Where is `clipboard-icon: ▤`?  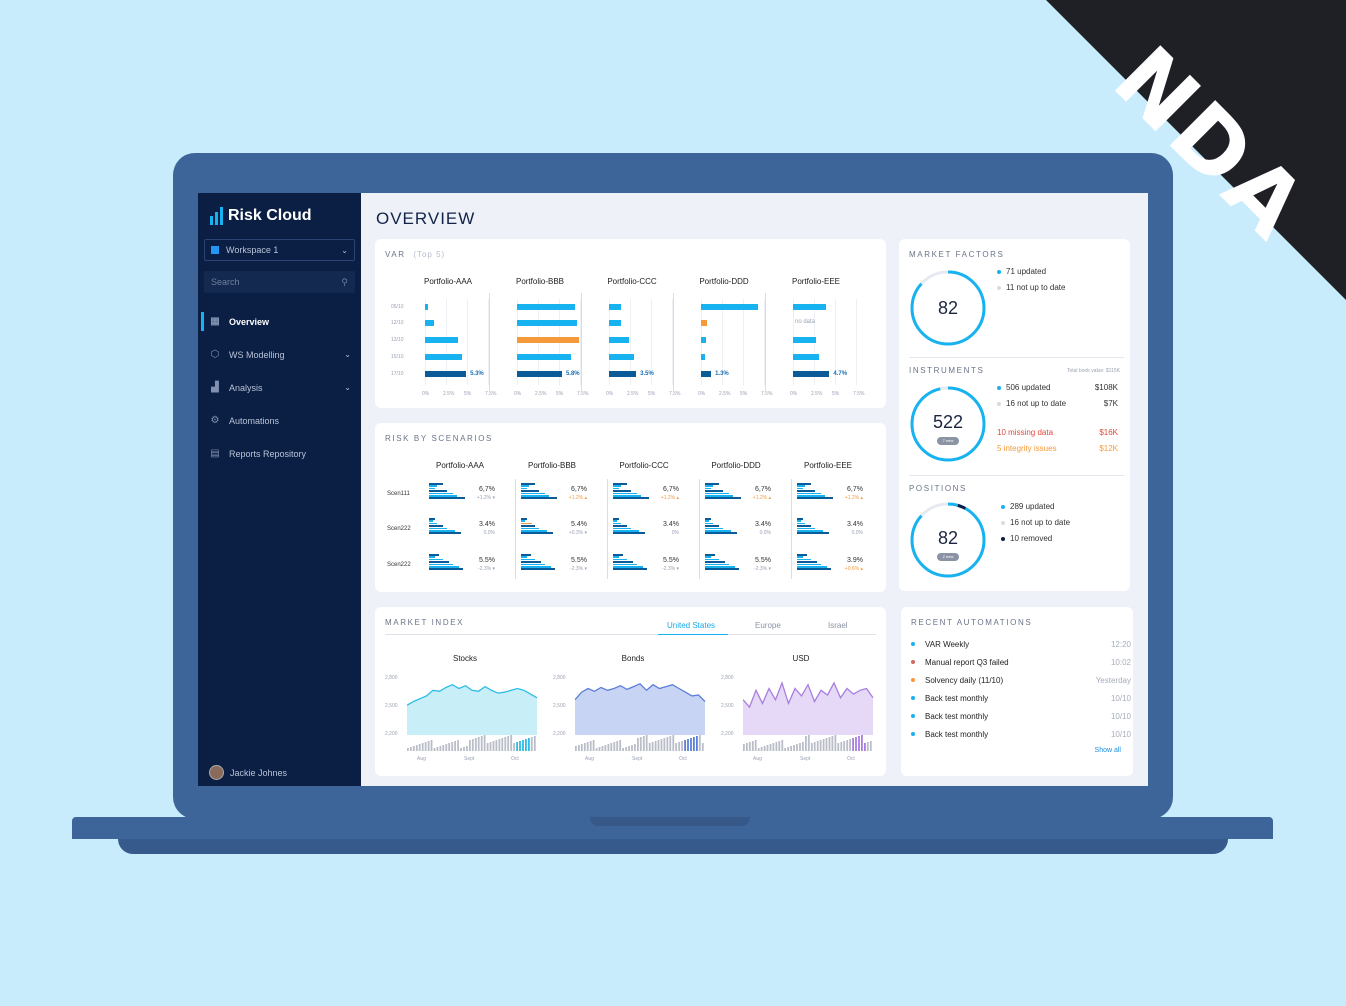
clipboard-icon: ▤ is located at coordinates (215, 453).